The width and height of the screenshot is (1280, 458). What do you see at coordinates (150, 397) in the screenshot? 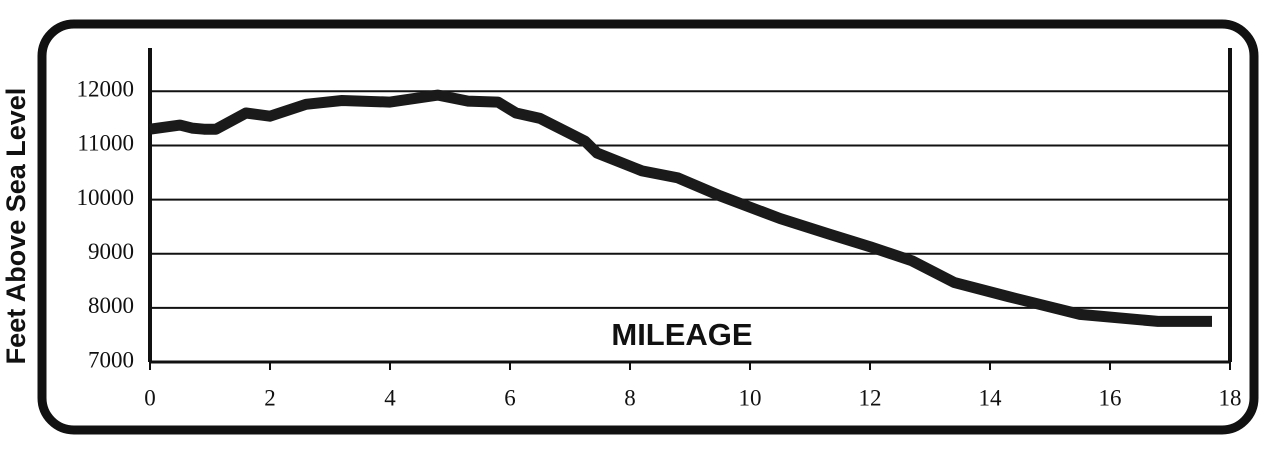
I see `x-tick-label: 0` at bounding box center [150, 397].